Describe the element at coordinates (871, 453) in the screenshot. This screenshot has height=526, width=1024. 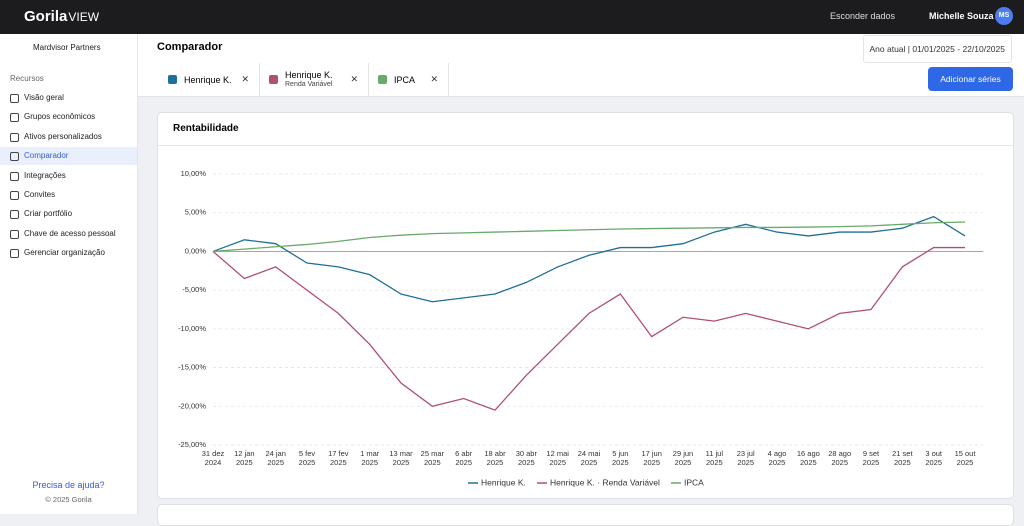
I see `x-tick-label: 9 set` at that location.